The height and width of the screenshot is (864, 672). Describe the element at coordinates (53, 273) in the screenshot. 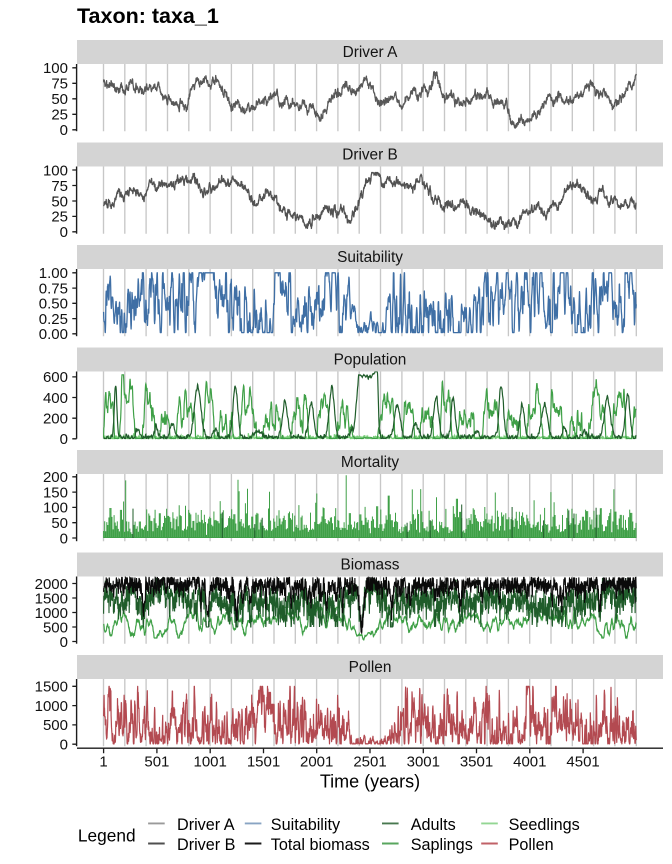

I see `svg-text: 1.00` at that location.